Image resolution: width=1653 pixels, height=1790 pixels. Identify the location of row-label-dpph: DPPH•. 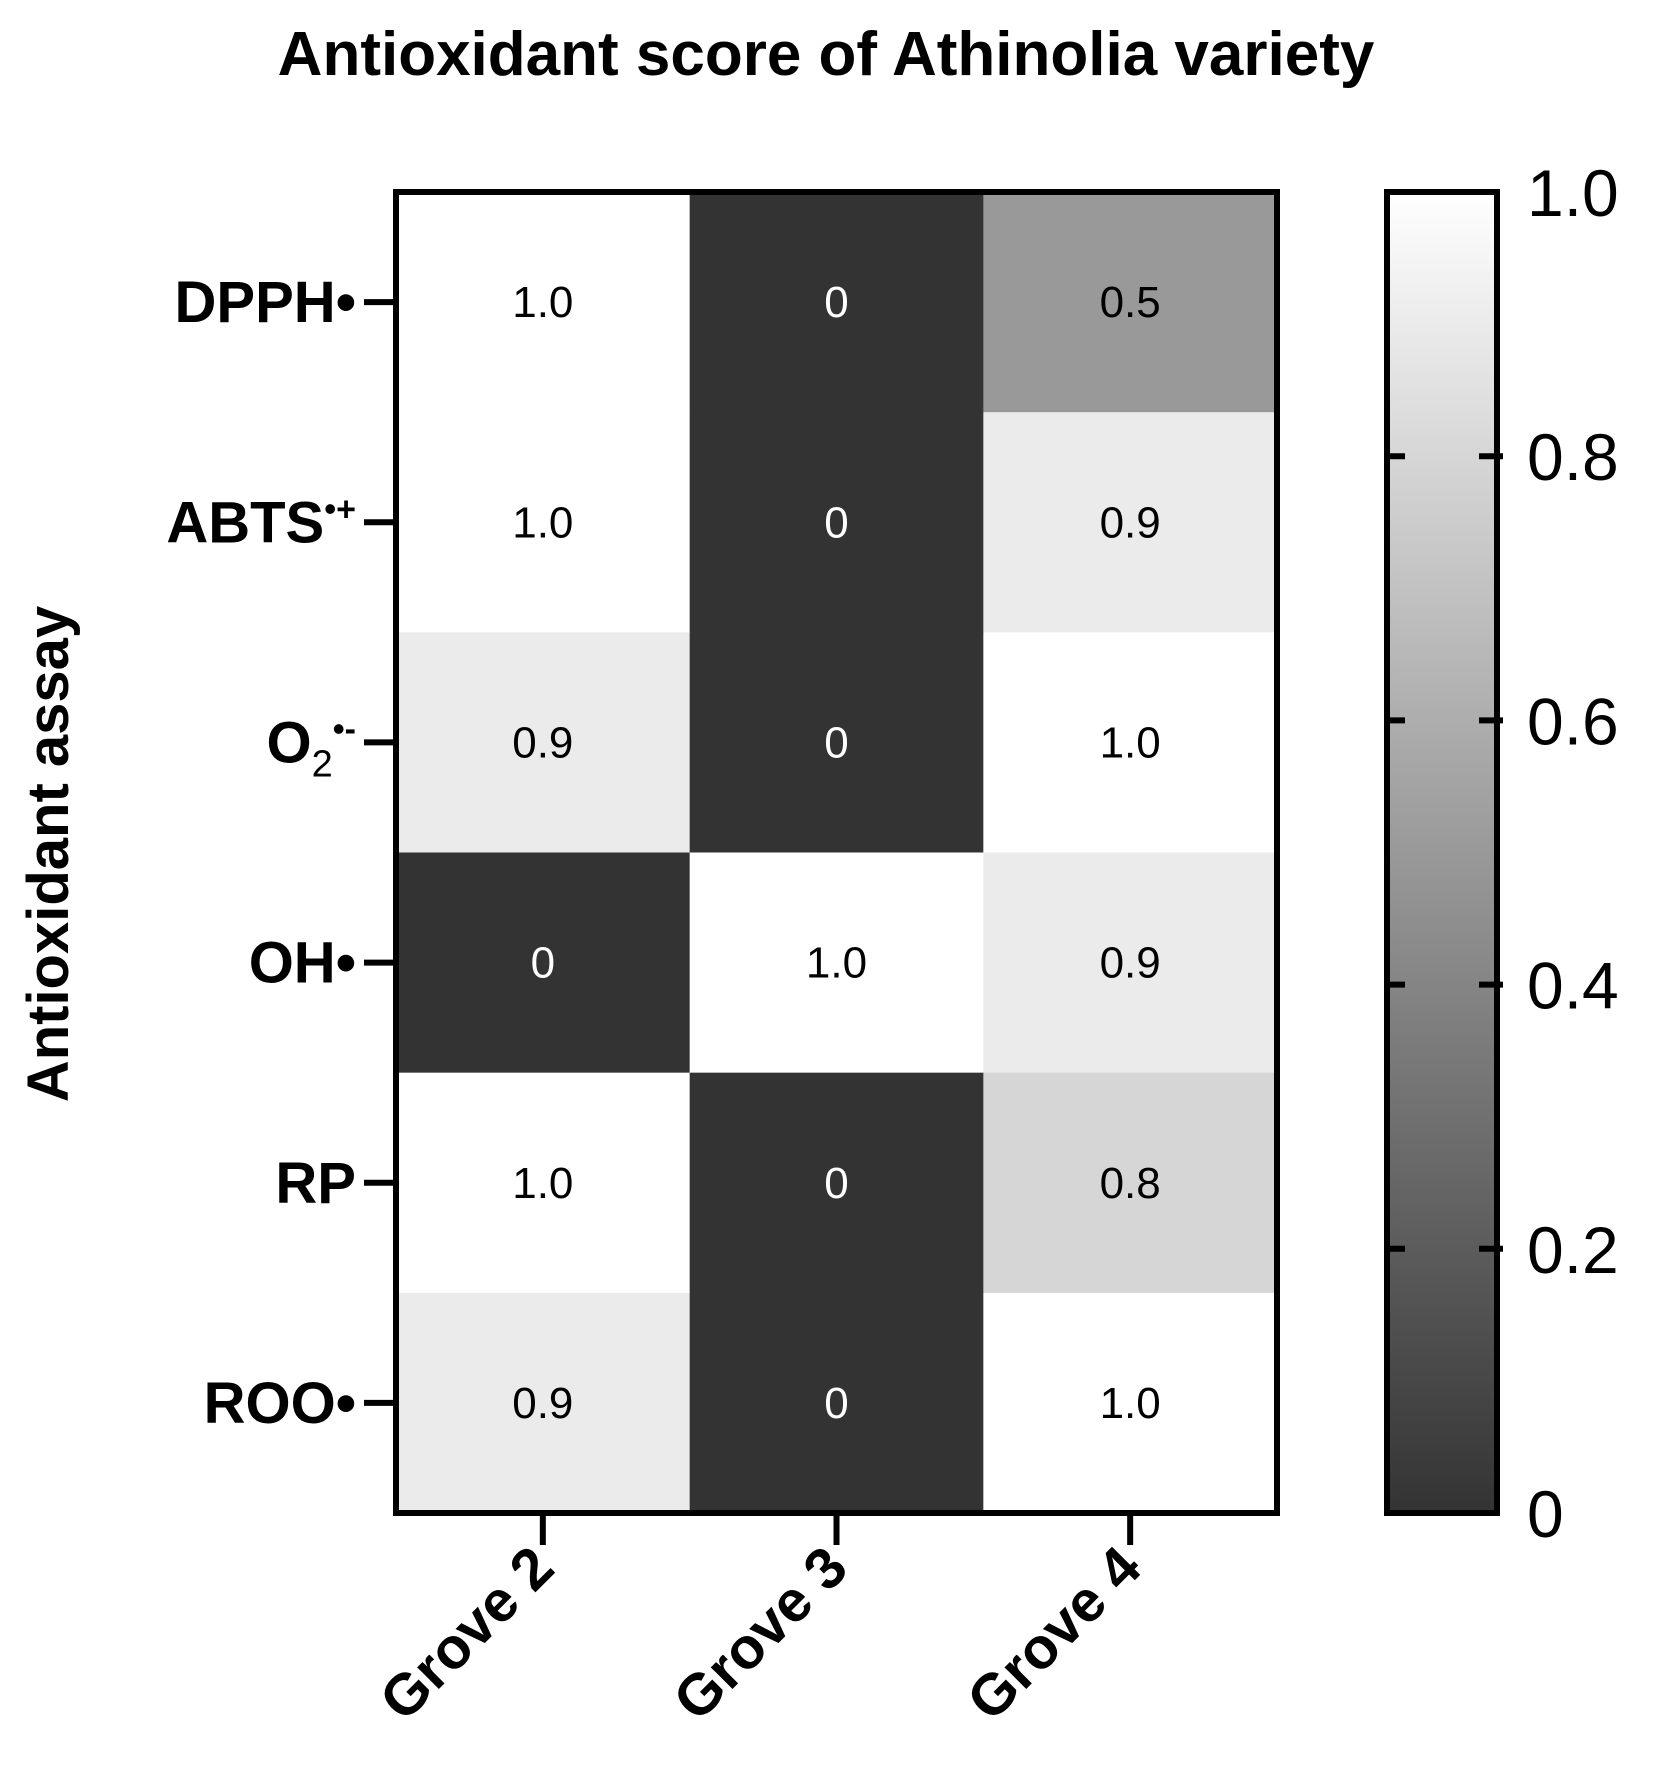
(265, 302).